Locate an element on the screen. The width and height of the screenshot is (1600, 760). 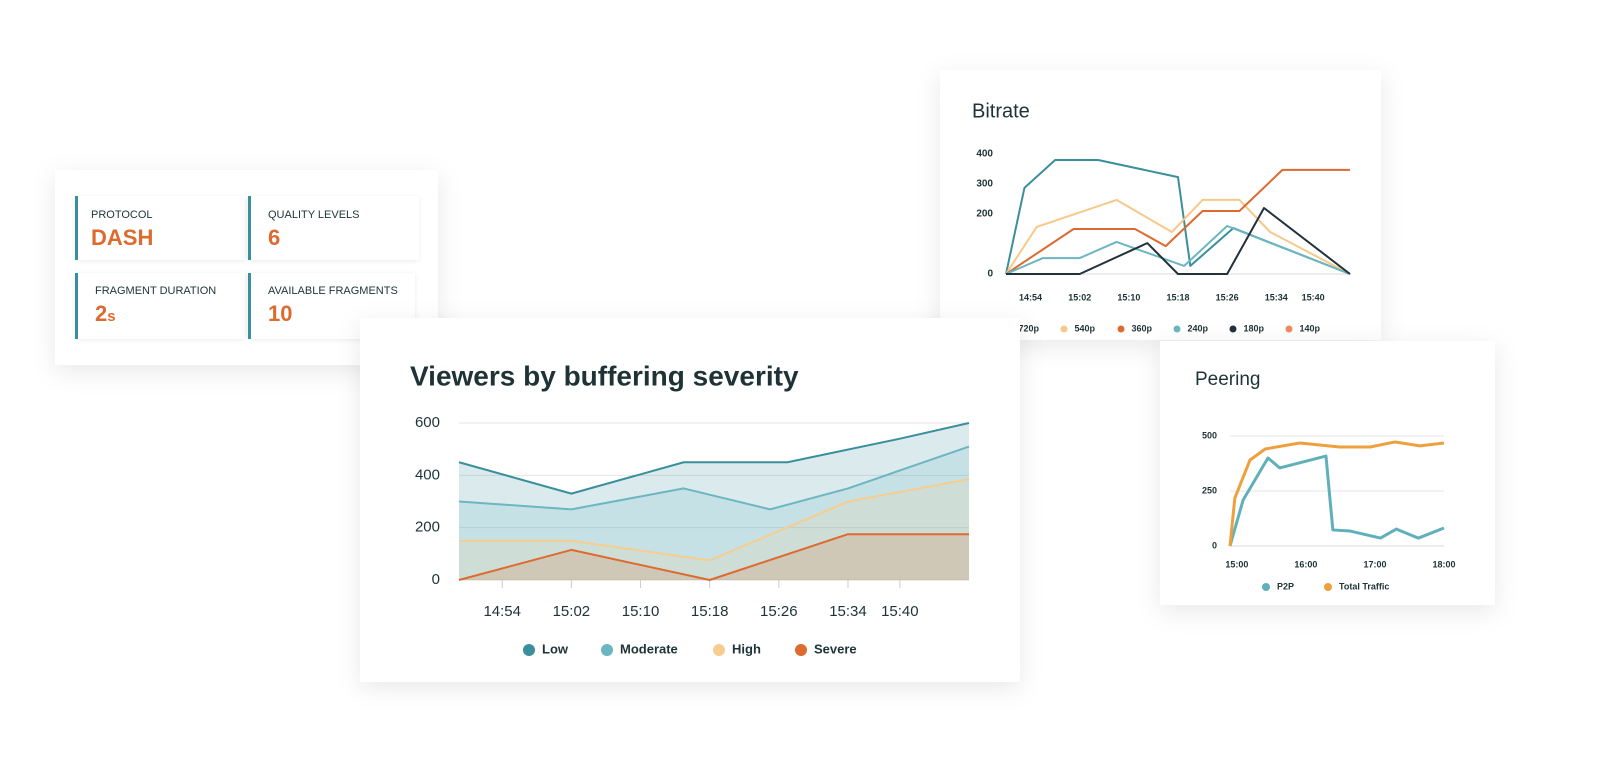
legend-label: P2P is located at coordinates (1285, 586).